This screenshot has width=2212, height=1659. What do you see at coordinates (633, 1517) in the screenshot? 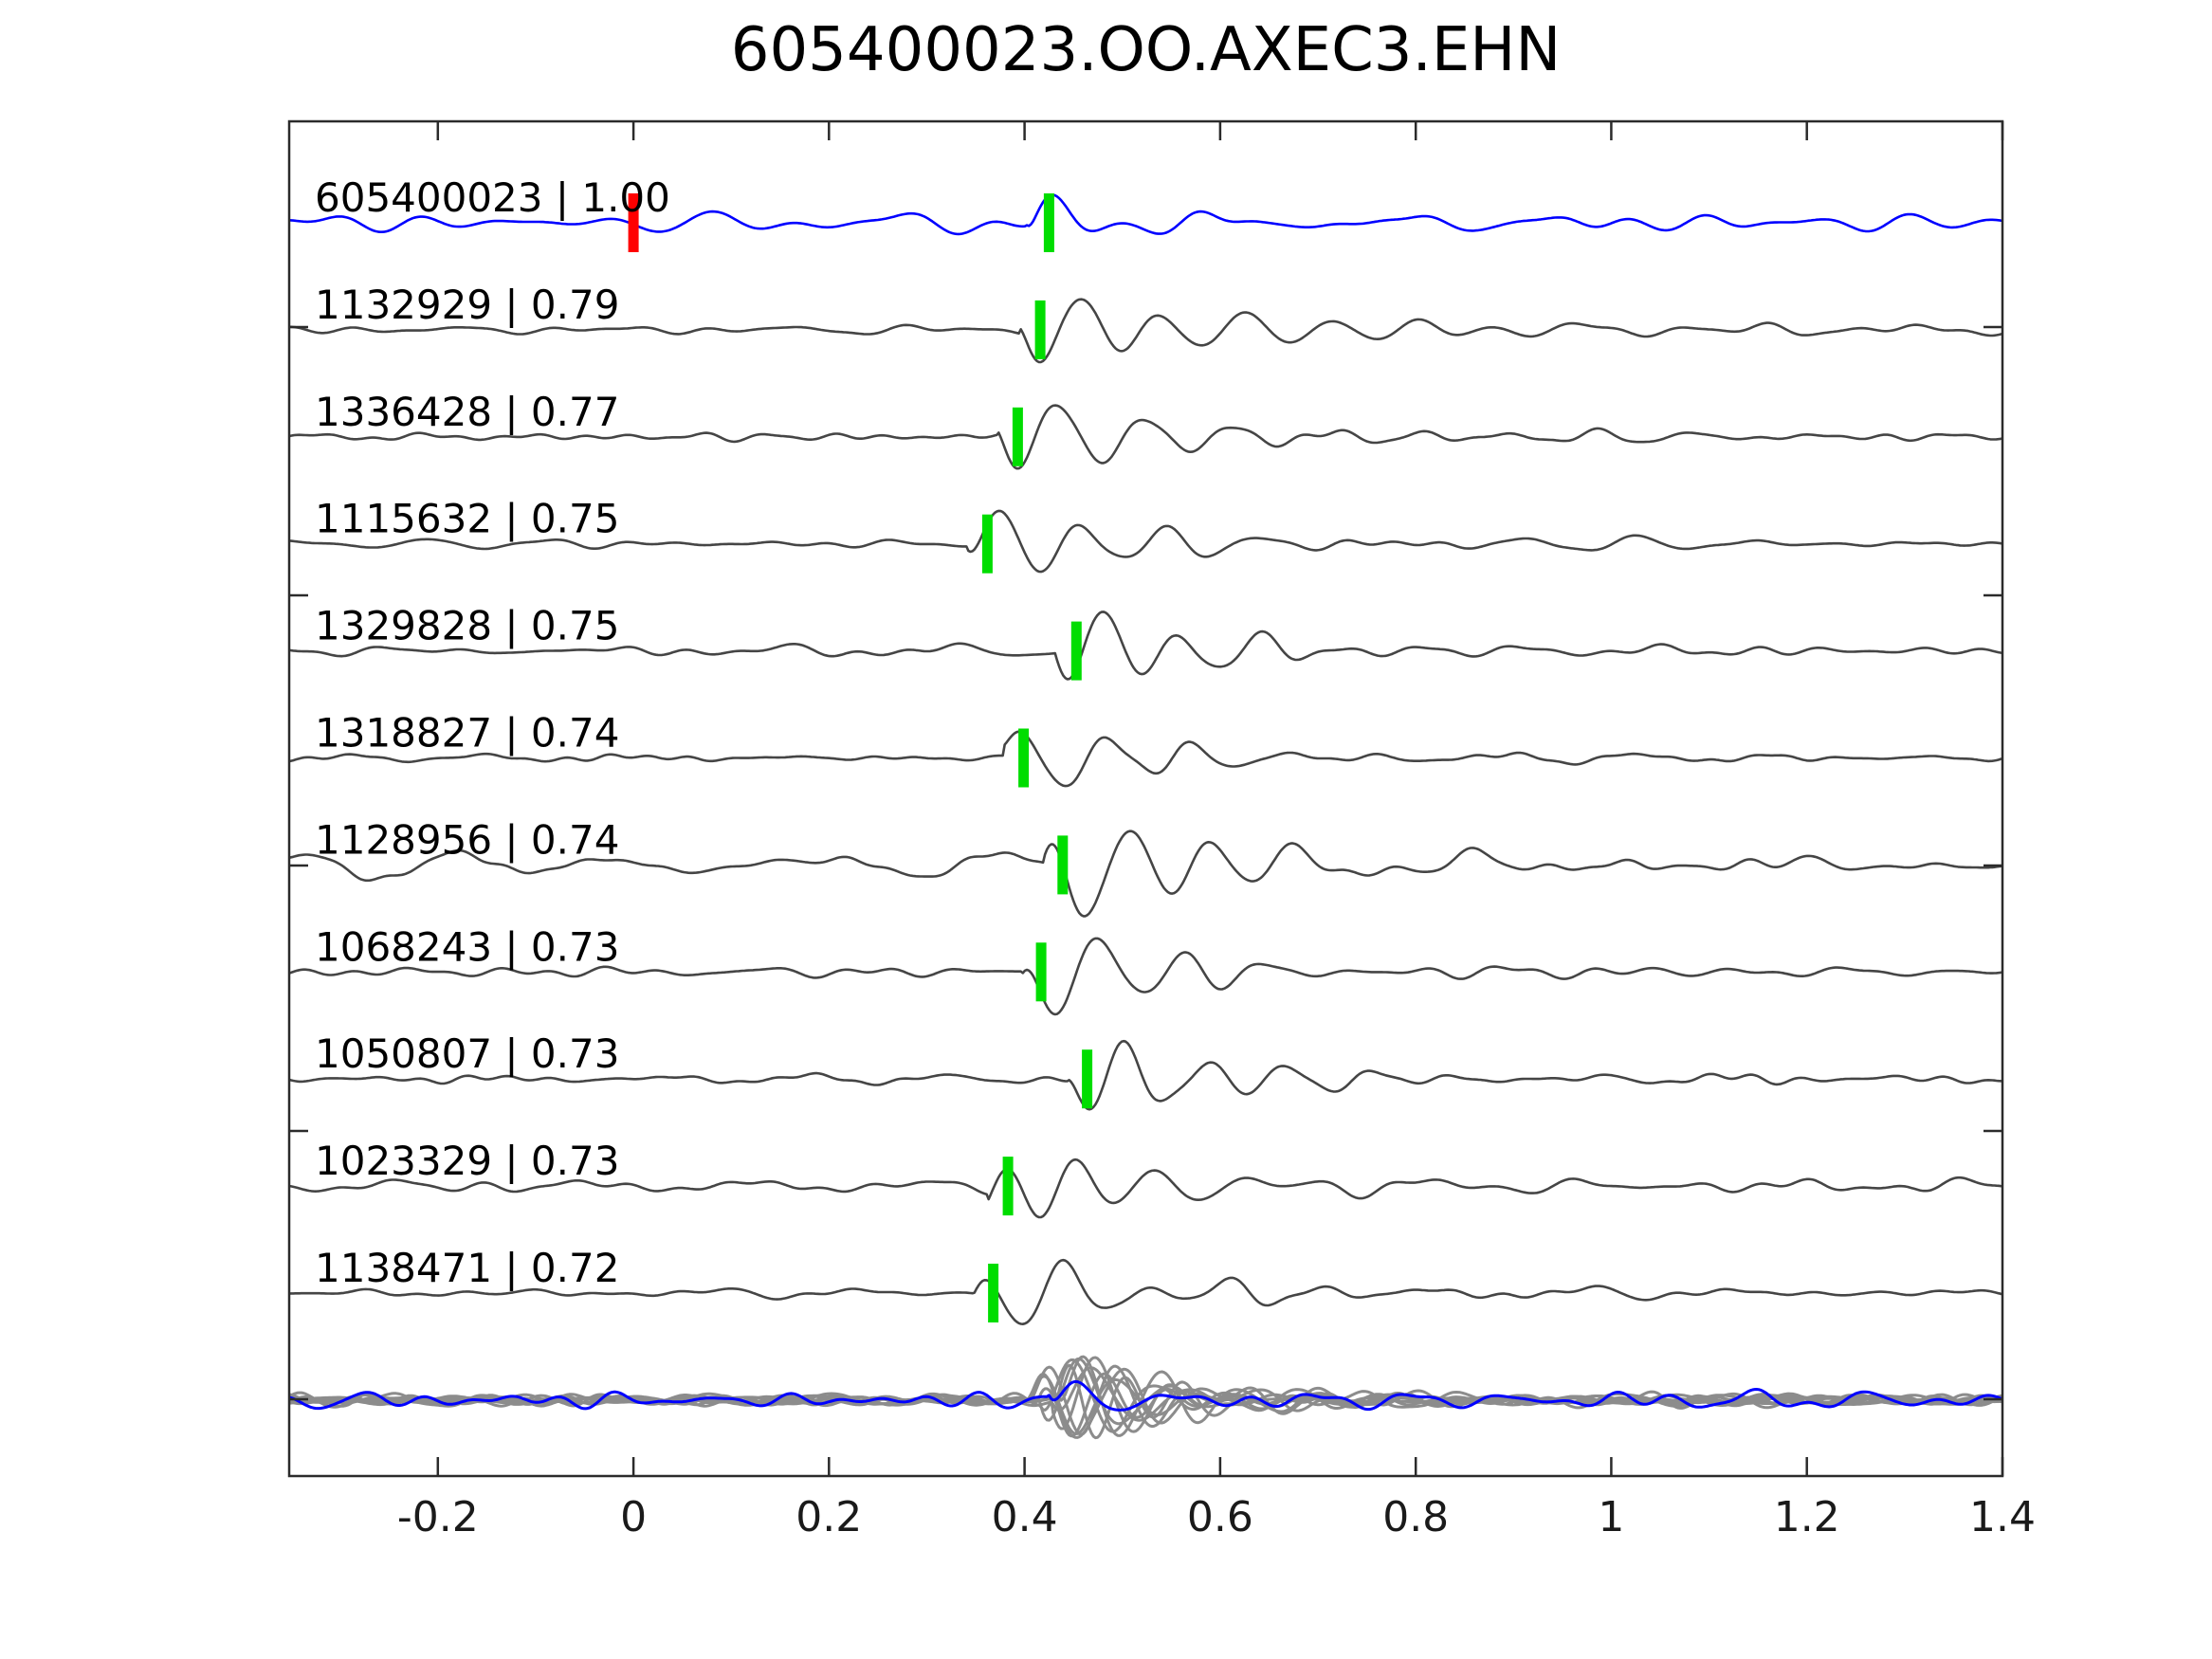
I see `x-tick-label: 0` at bounding box center [633, 1517].